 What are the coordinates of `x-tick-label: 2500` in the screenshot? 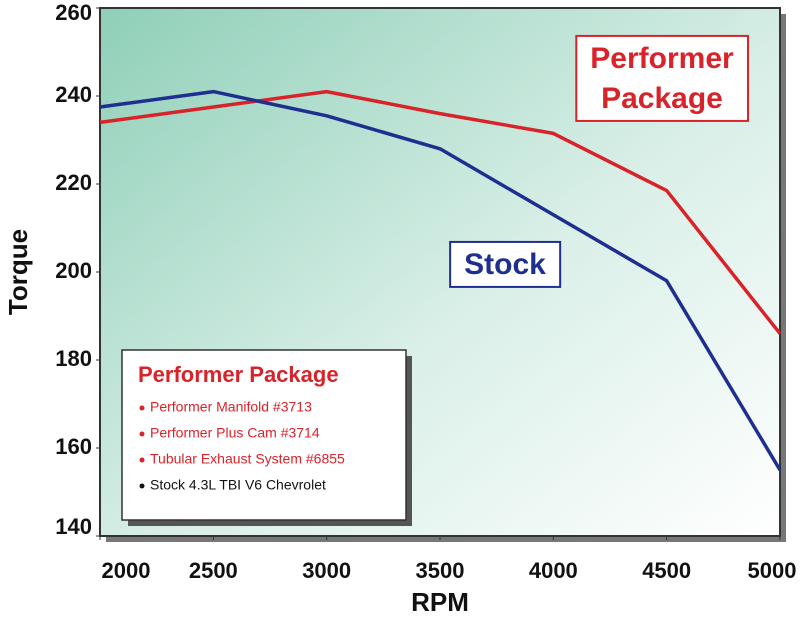 It's located at (213, 570).